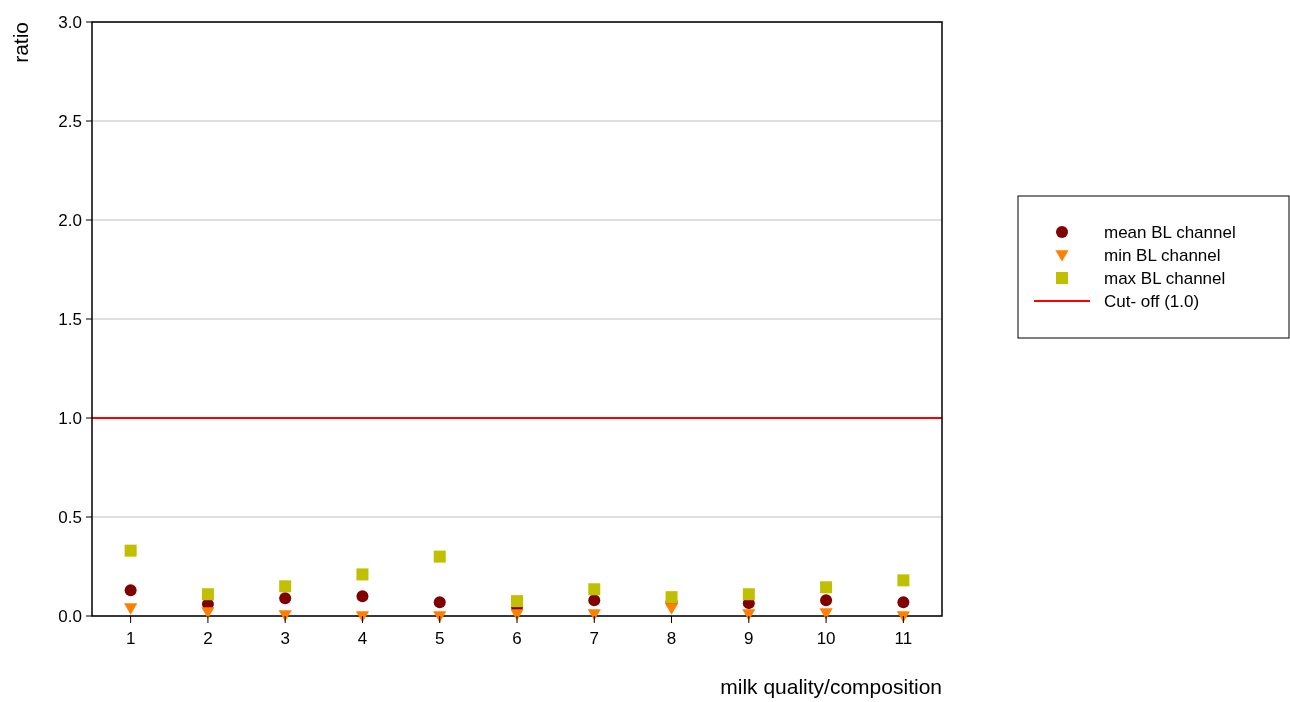 The height and width of the screenshot is (702, 1290). Describe the element at coordinates (285, 638) in the screenshot. I see `x-tick-label: 3` at that location.